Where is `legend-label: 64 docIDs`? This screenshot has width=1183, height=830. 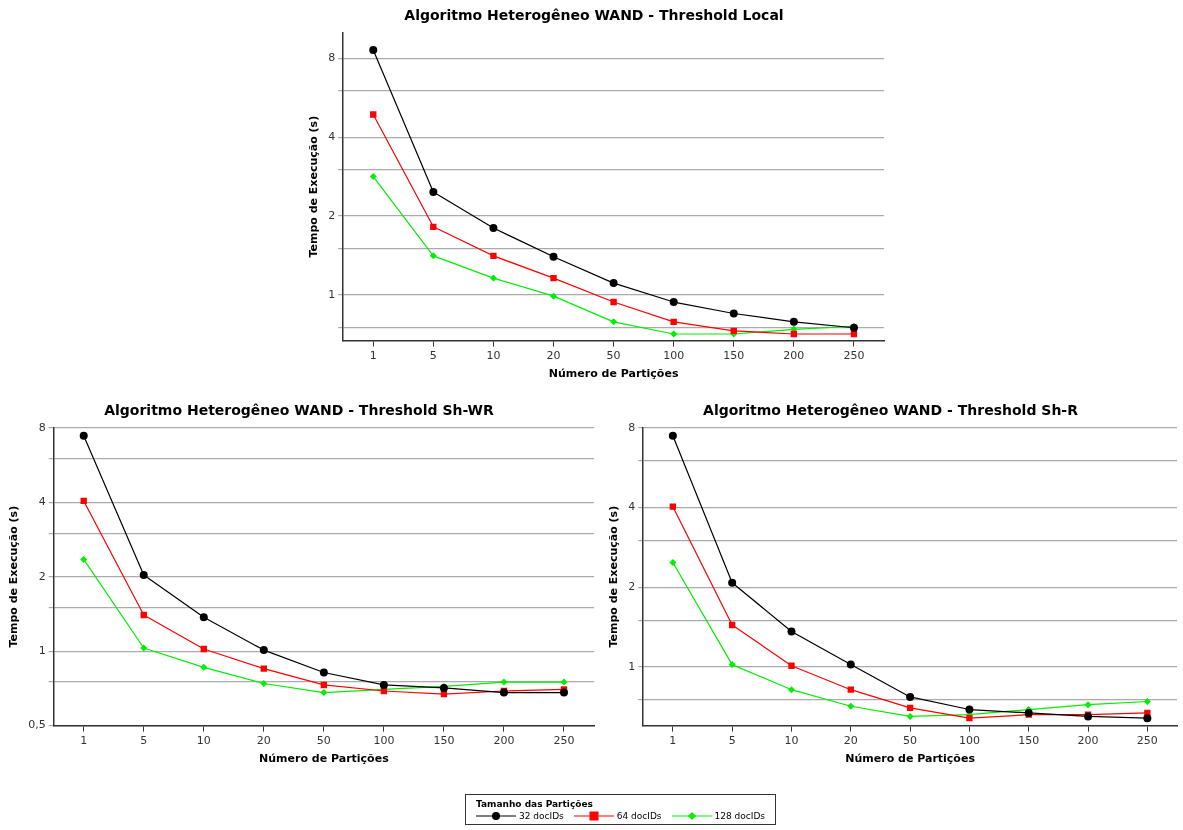 legend-label: 64 docIDs is located at coordinates (639, 816).